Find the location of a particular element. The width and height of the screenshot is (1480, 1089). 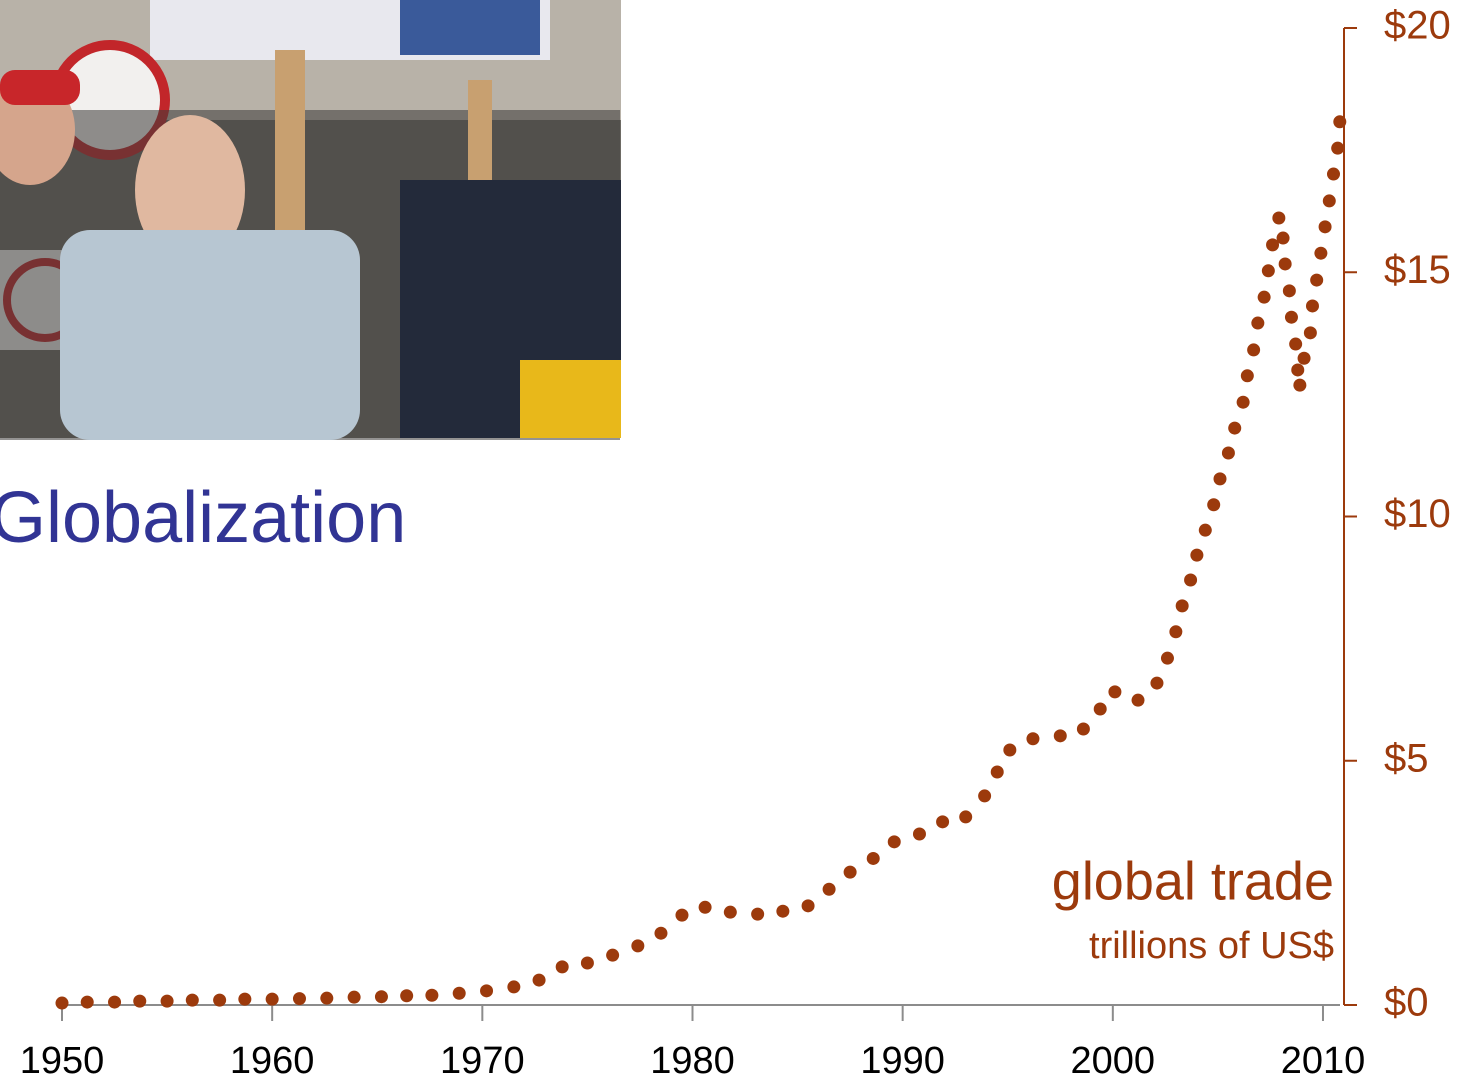

y-tick-label: $20 is located at coordinates (1417, 26).